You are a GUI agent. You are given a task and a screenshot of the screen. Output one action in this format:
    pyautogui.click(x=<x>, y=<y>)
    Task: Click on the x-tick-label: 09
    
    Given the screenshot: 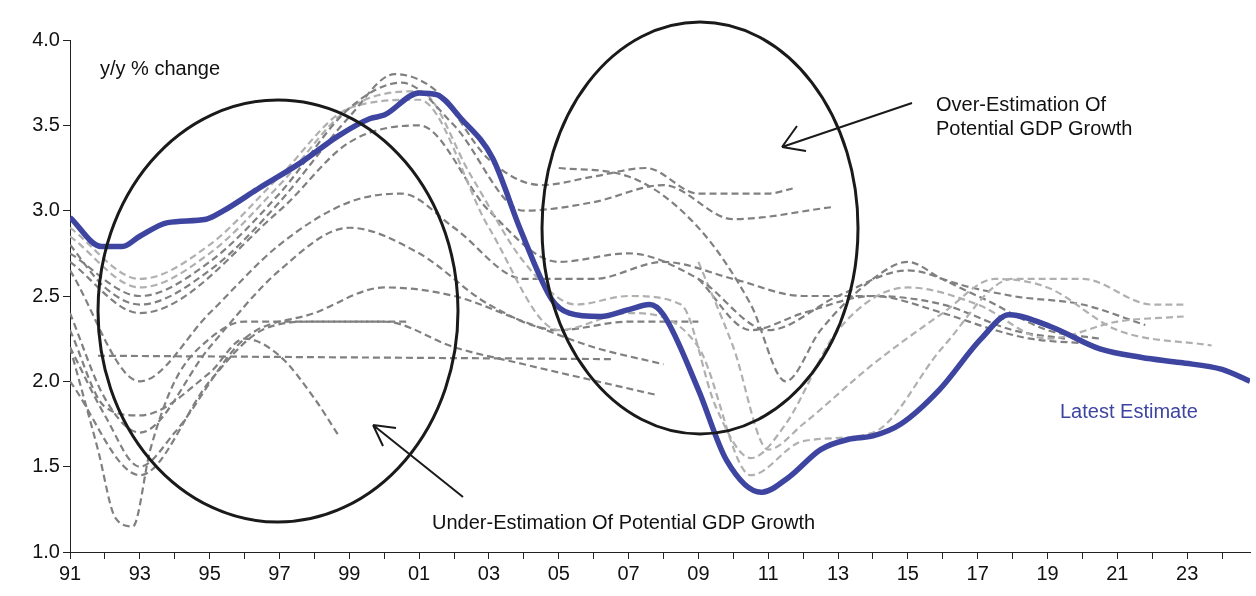 What is the action you would take?
    pyautogui.click(x=698, y=572)
    